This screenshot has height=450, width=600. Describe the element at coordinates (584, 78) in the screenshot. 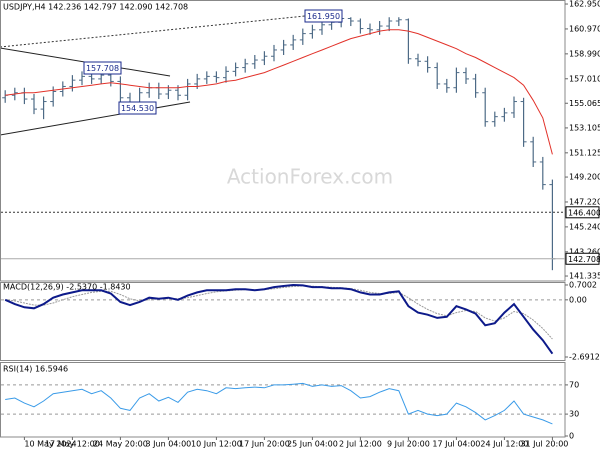

I see `y-tick-label: 157.010` at that location.